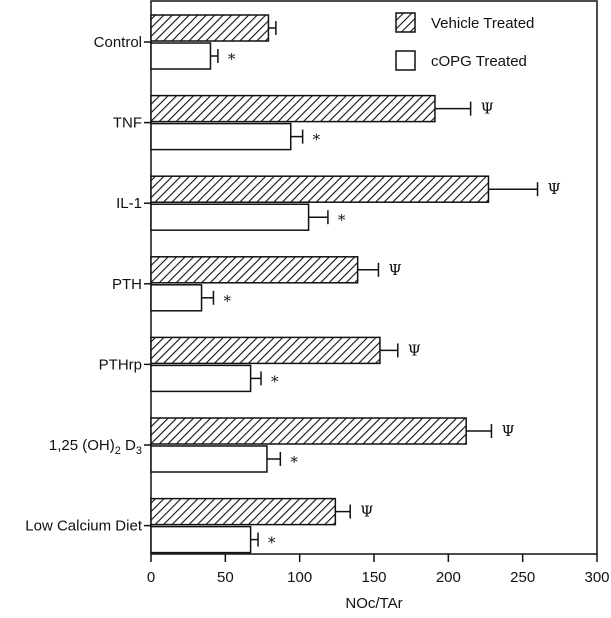  I want to click on y-tick-label: 1,25 (OH)2 D3, so click(95, 447).